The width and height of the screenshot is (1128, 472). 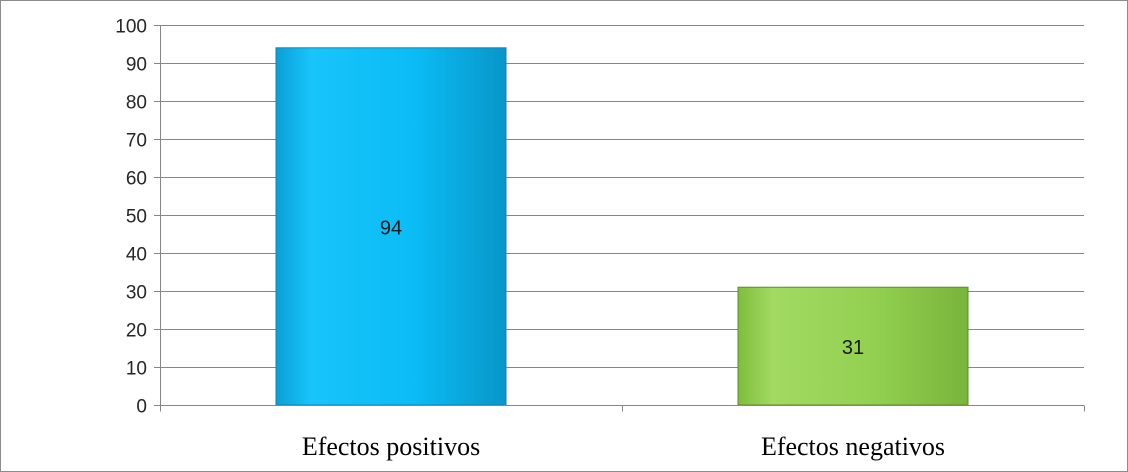 I want to click on y-tick-label-50: 50, so click(x=136, y=217).